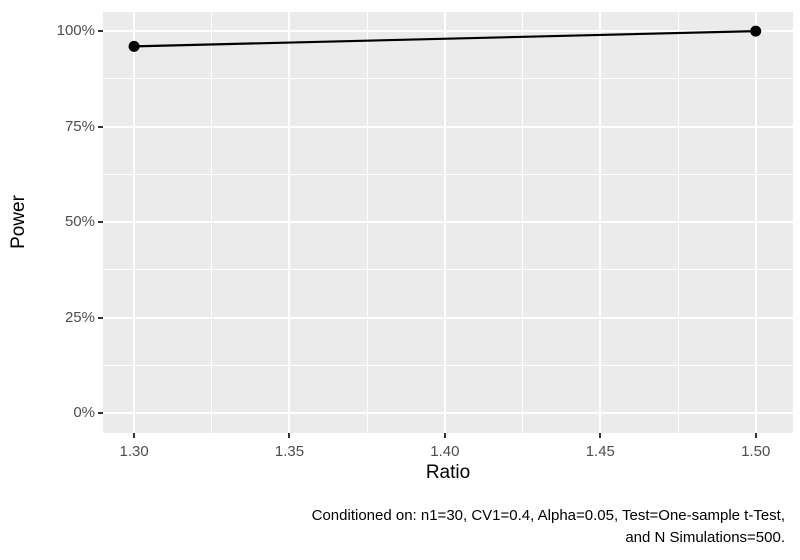 This screenshot has height=560, width=800. Describe the element at coordinates (75, 31) in the screenshot. I see `y-tick-label: 100%` at that location.